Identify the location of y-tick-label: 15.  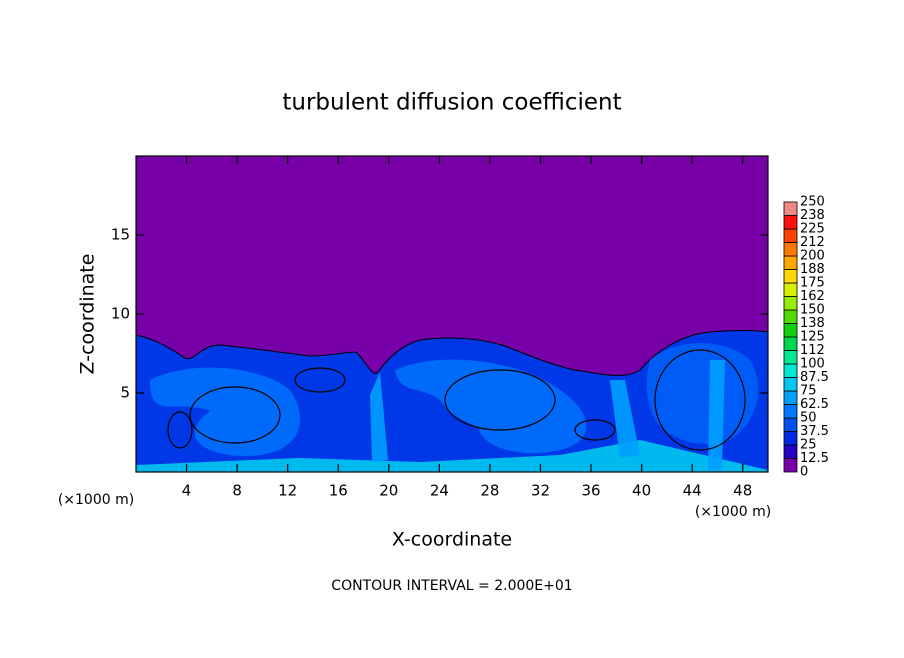
(120, 235).